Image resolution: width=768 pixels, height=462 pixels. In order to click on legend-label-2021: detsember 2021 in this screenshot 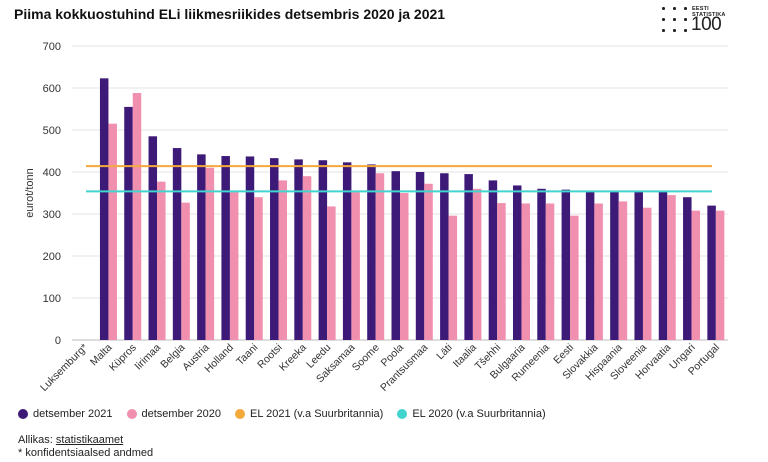, I will do `click(73, 414)`.